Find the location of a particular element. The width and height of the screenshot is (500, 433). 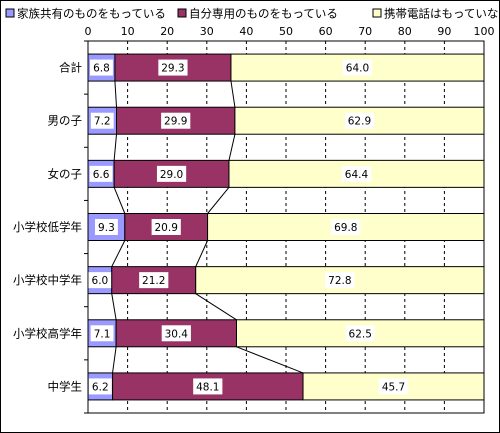

x-tick-label: 20 is located at coordinates (167, 31).